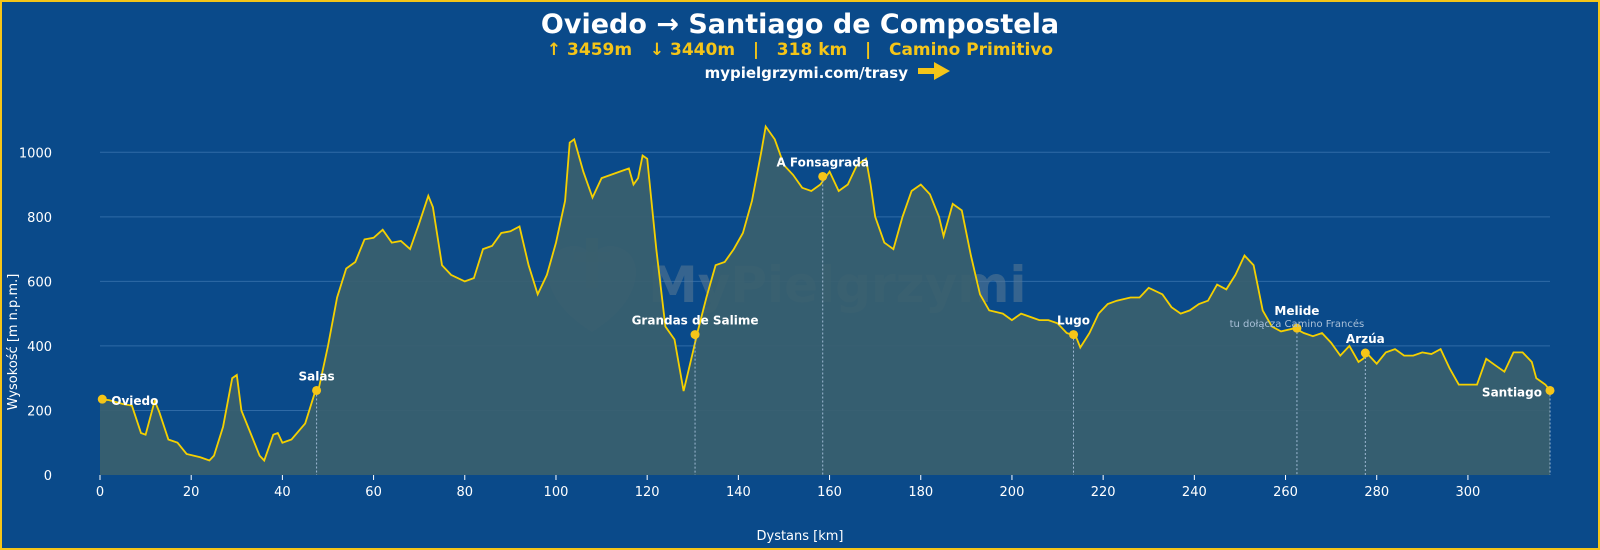 The height and width of the screenshot is (550, 1600). I want to click on arrow-right-icon, so click(934, 71).